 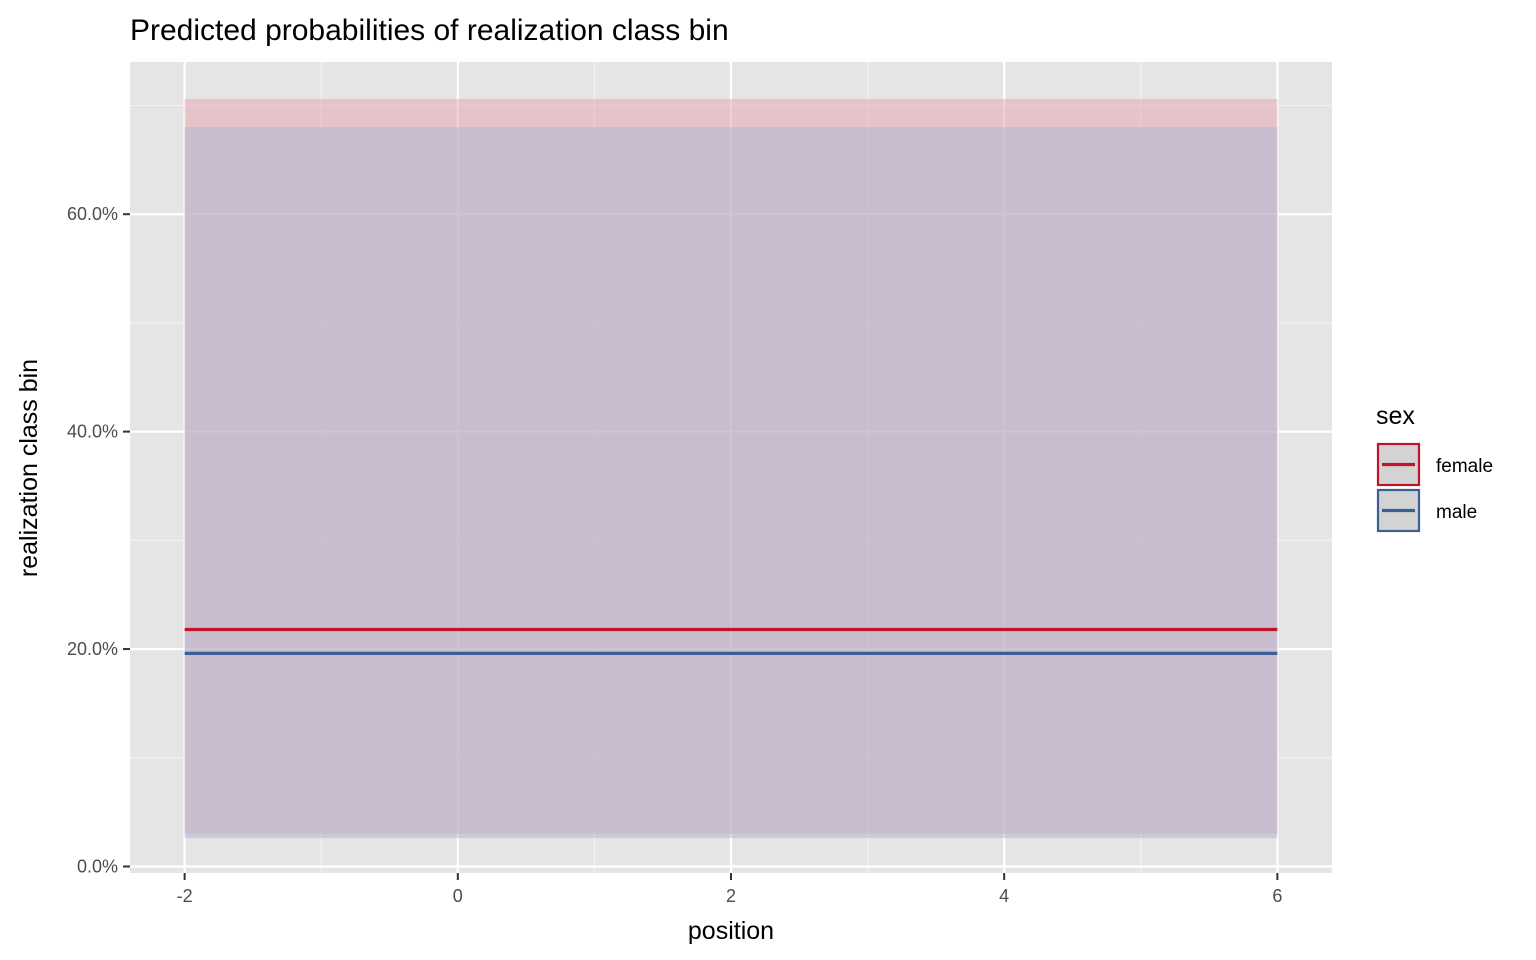 What do you see at coordinates (458, 896) in the screenshot?
I see `x-tick-label: 0` at bounding box center [458, 896].